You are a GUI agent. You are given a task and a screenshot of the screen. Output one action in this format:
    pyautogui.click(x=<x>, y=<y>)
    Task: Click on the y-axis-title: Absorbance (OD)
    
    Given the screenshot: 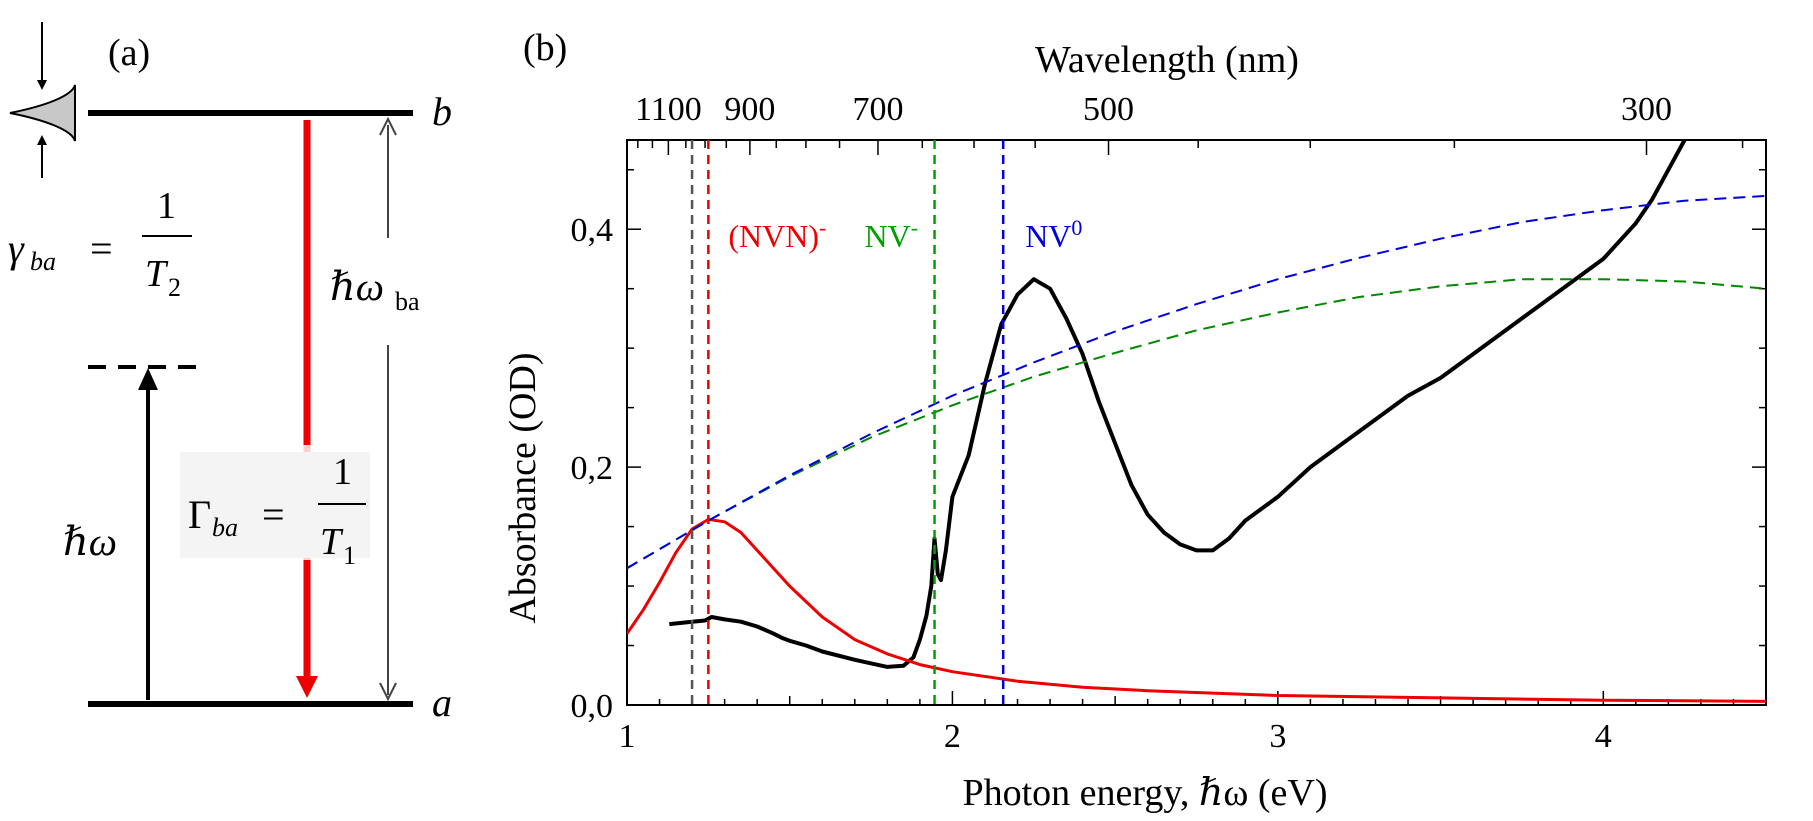 What is the action you would take?
    pyautogui.click(x=523, y=487)
    